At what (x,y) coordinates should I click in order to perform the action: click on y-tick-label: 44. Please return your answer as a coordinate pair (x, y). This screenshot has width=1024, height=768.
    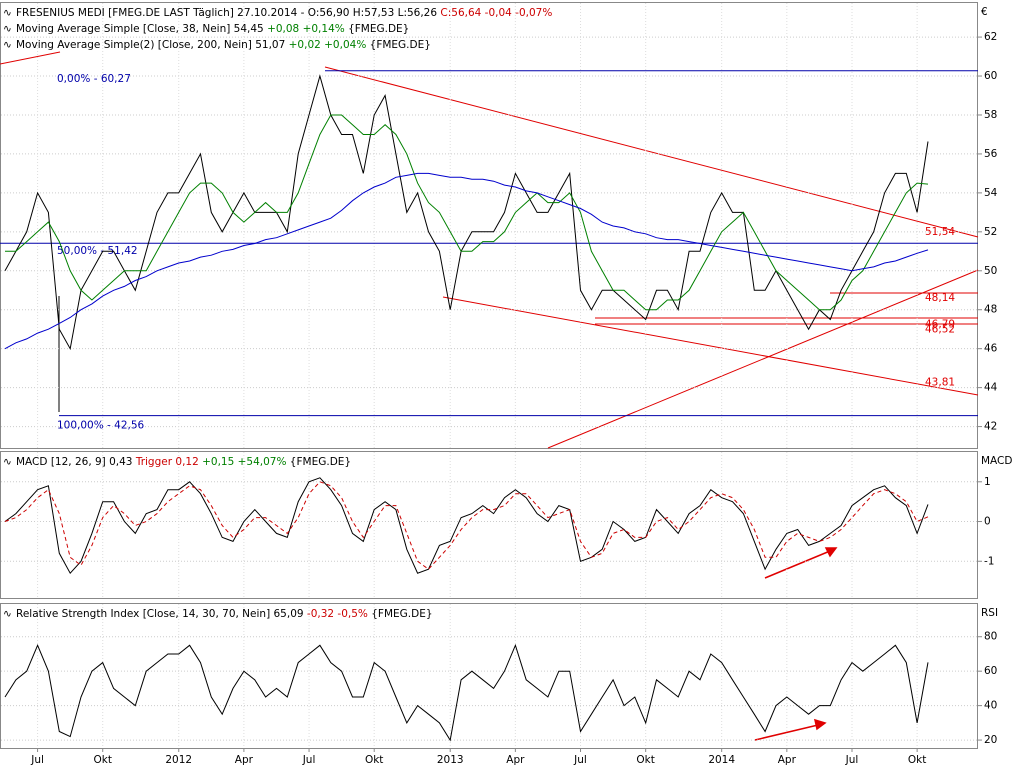
    Looking at the image, I should click on (991, 388).